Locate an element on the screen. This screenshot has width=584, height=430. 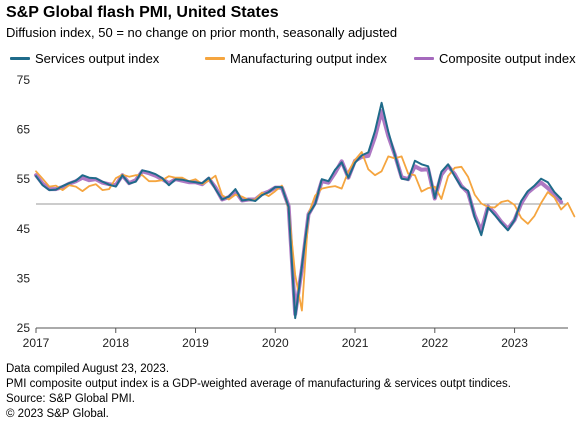
legend-item-manufacturing: Manufacturing output index is located at coordinates (296, 58).